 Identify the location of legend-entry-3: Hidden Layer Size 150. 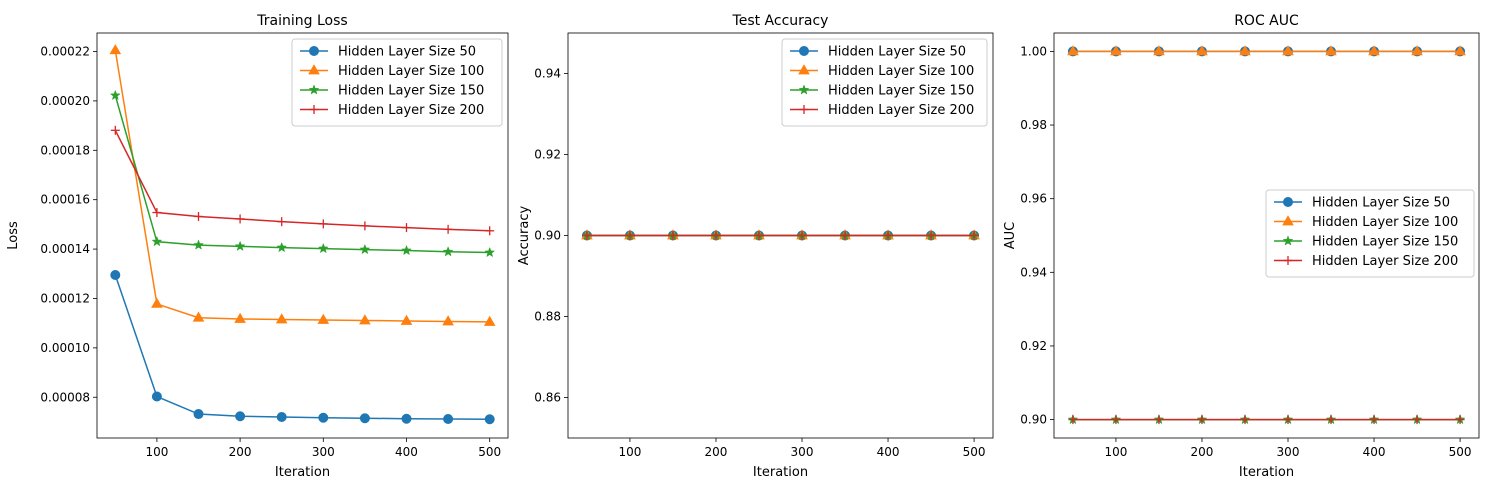
(1366, 242).